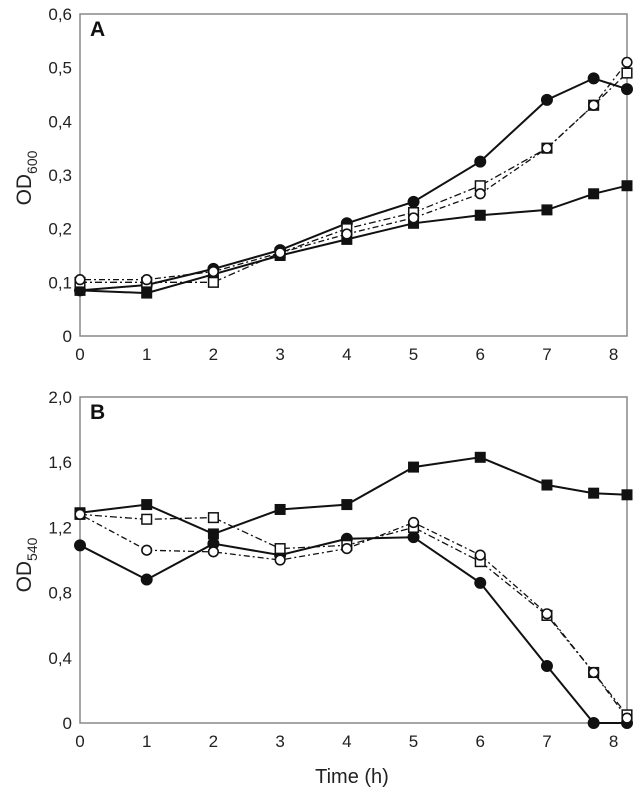  What do you see at coordinates (24, 190) in the screenshot?
I see `panel-a-y-axis-label-main: OD` at bounding box center [24, 190].